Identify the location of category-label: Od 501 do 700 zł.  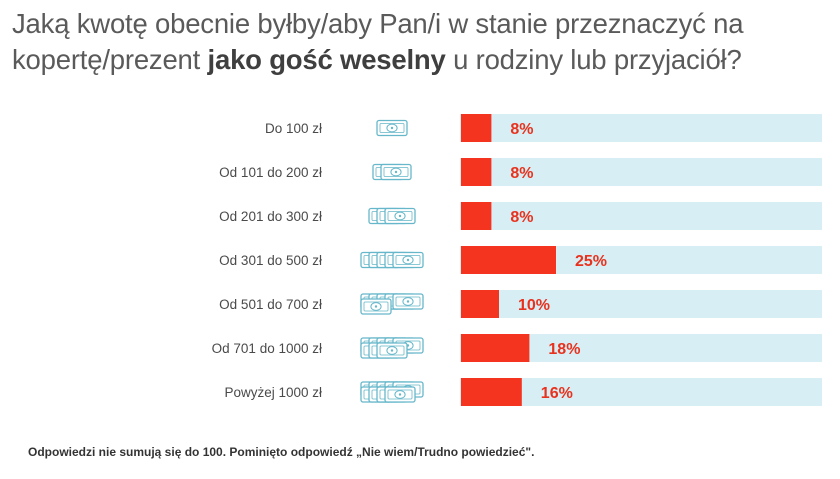
(270, 304).